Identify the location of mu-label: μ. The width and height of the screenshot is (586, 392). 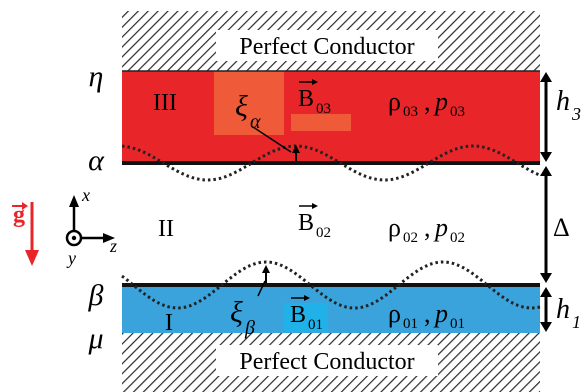
(95, 338).